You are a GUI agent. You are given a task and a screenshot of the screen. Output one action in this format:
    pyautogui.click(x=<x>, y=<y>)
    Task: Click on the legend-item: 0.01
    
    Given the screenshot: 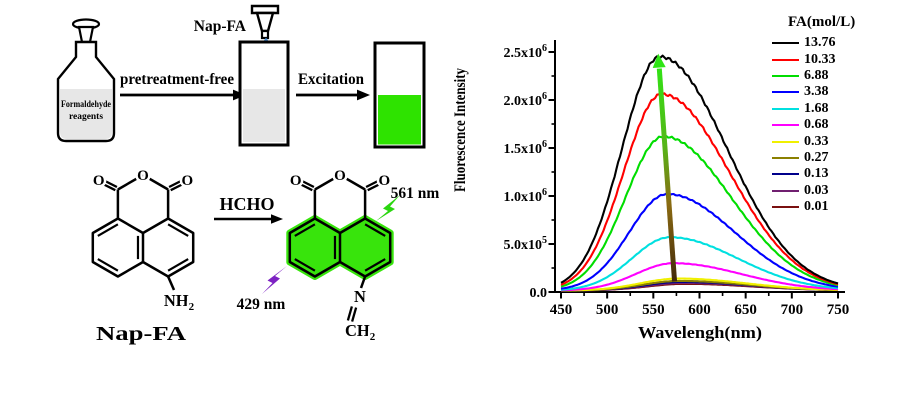 What is the action you would take?
    pyautogui.click(x=813, y=207)
    